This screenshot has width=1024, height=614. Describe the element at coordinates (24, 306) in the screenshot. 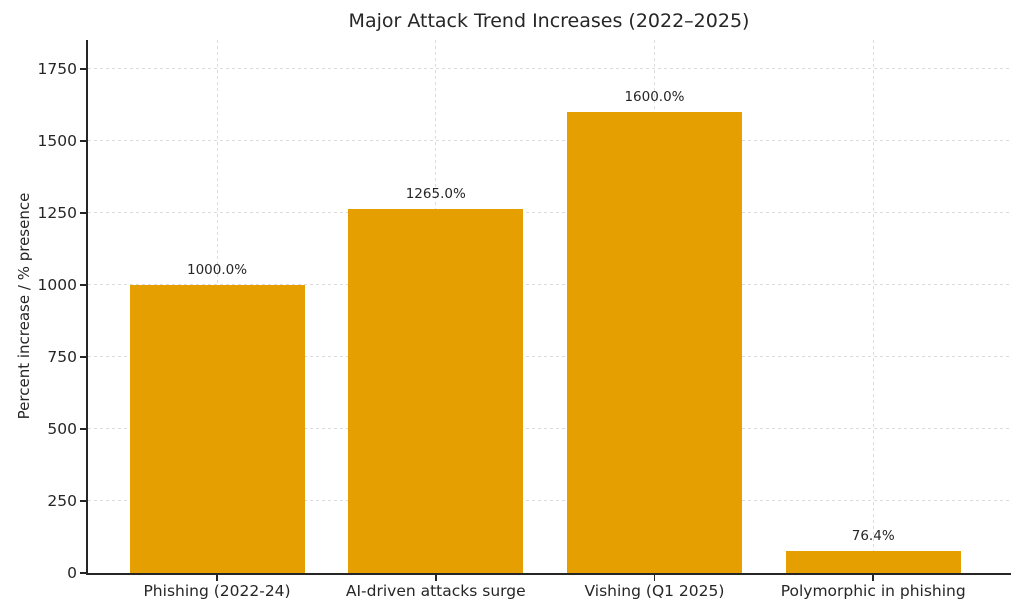

I see `y-axis-label: Percent increase / % presence` at that location.